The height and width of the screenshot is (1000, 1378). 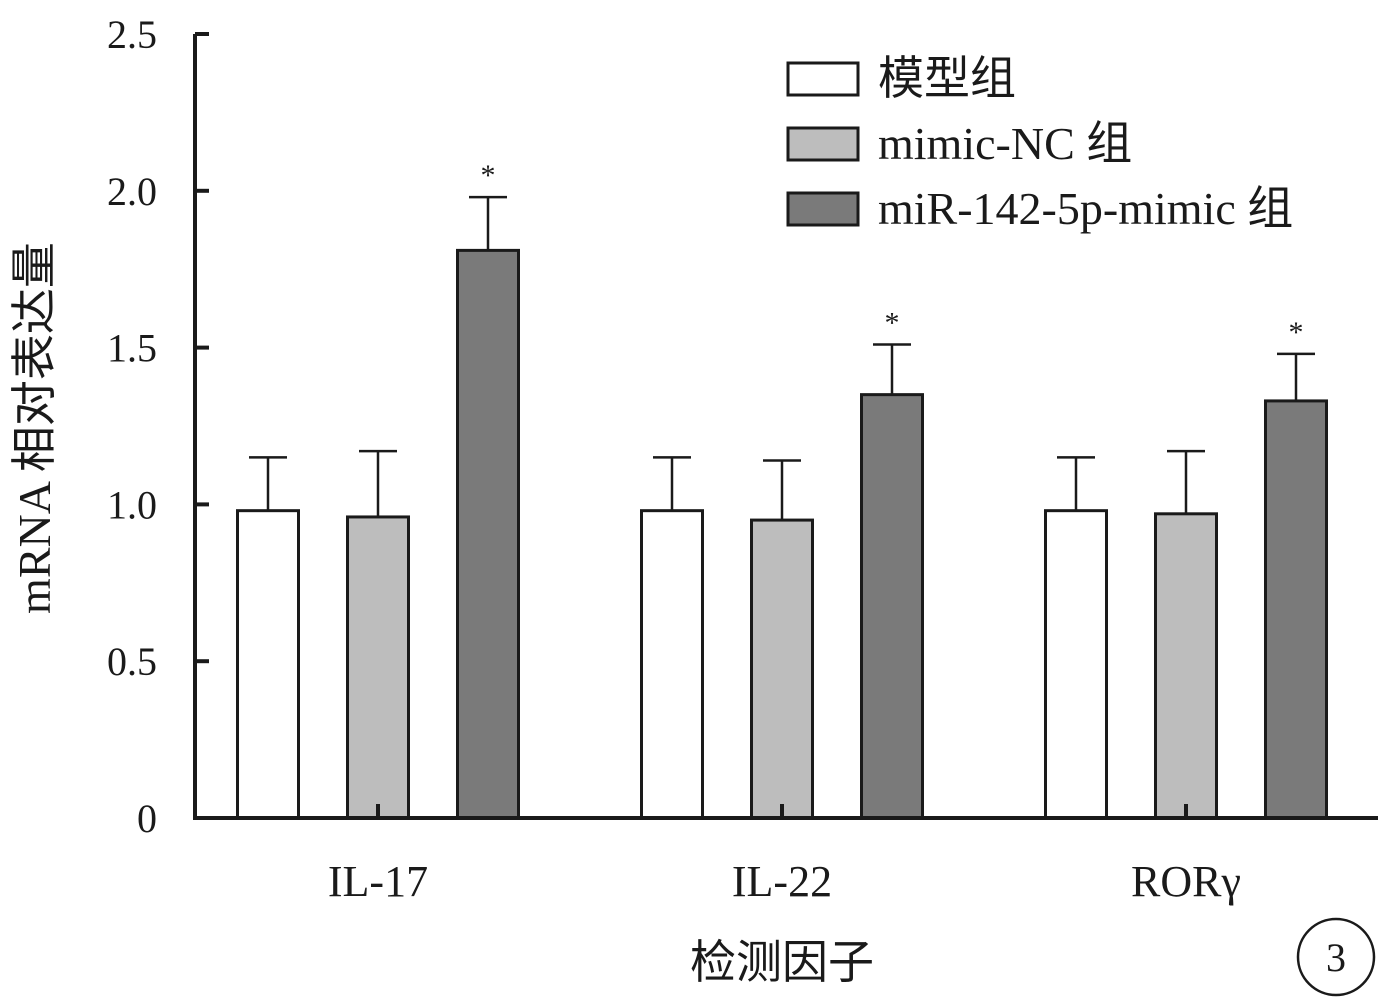 I want to click on y-tick-label: 1.0, so click(x=132, y=504).